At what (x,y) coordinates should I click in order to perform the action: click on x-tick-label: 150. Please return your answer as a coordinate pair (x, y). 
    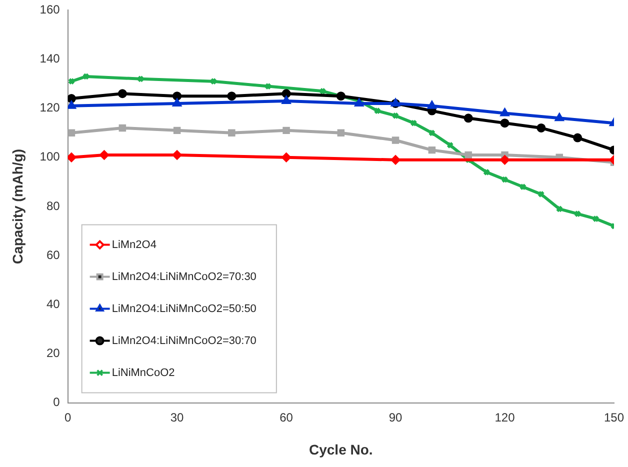
    Looking at the image, I should click on (614, 417).